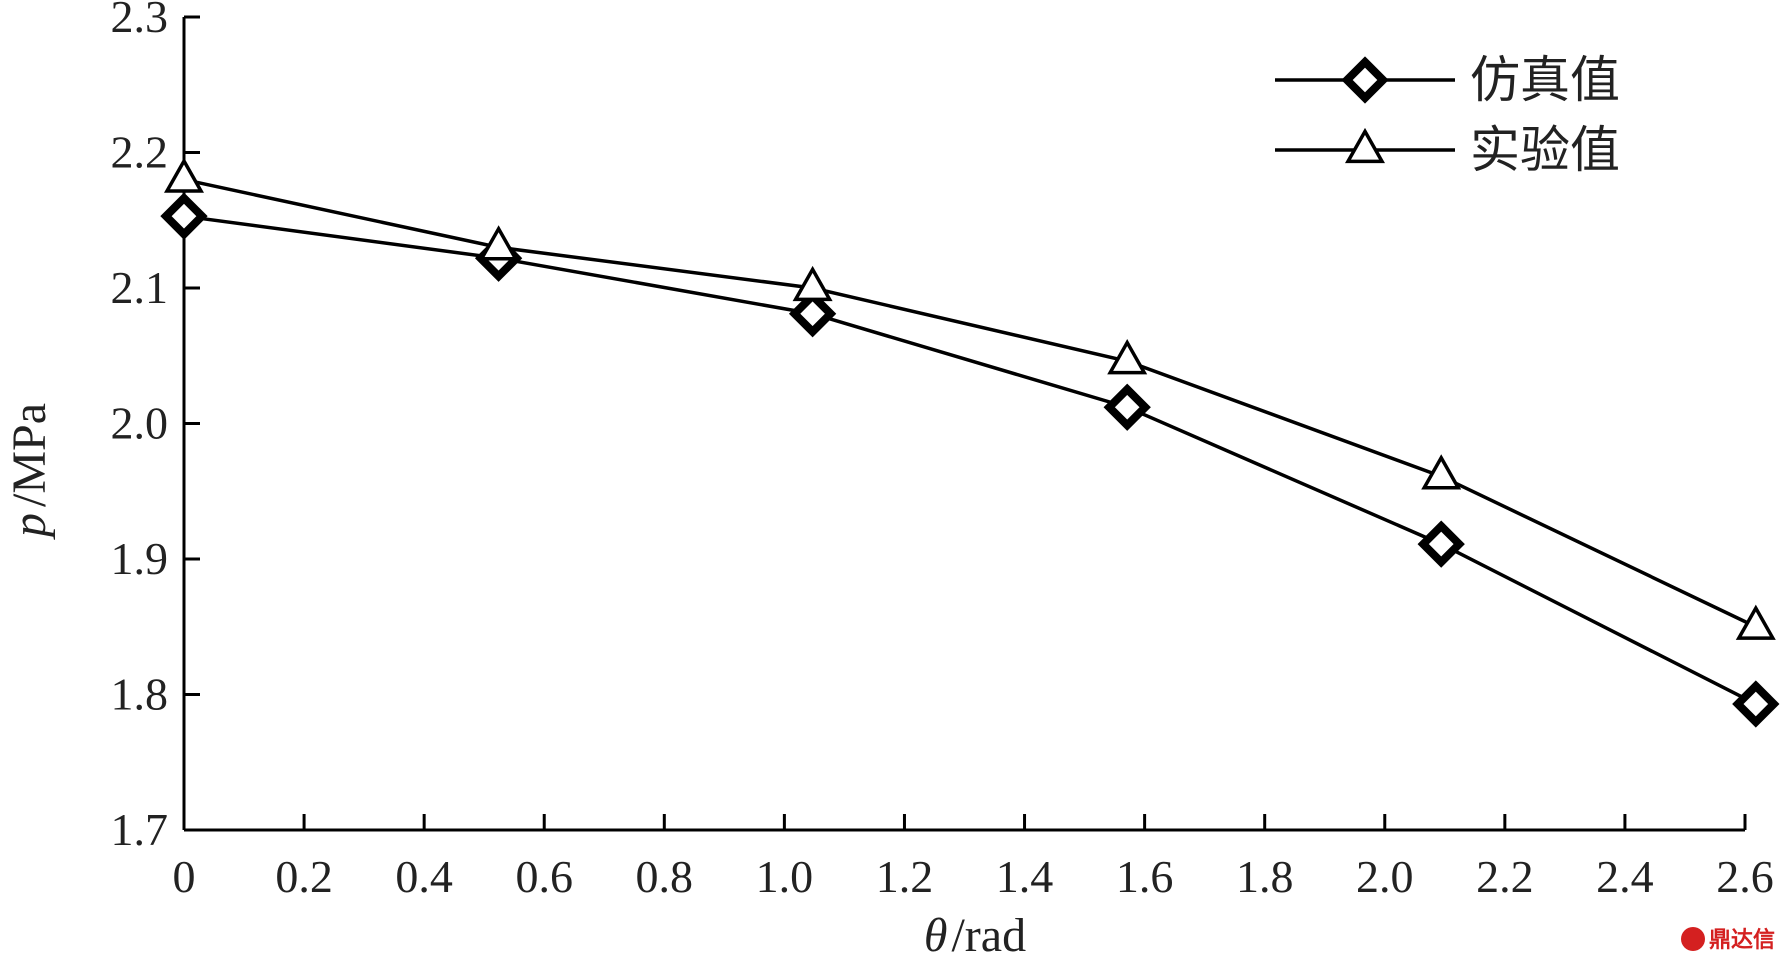  Describe the element at coordinates (1385, 876) in the screenshot. I see `x-tick-label: 2.0` at that location.